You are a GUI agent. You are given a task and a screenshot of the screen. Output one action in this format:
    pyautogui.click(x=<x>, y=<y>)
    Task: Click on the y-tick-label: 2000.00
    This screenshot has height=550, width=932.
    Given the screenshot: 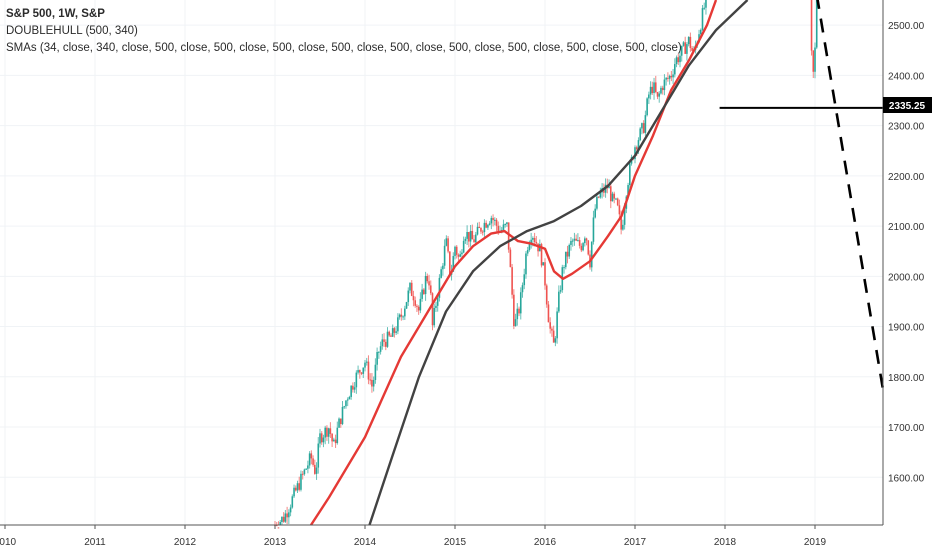 What is the action you would take?
    pyautogui.click(x=906, y=277)
    